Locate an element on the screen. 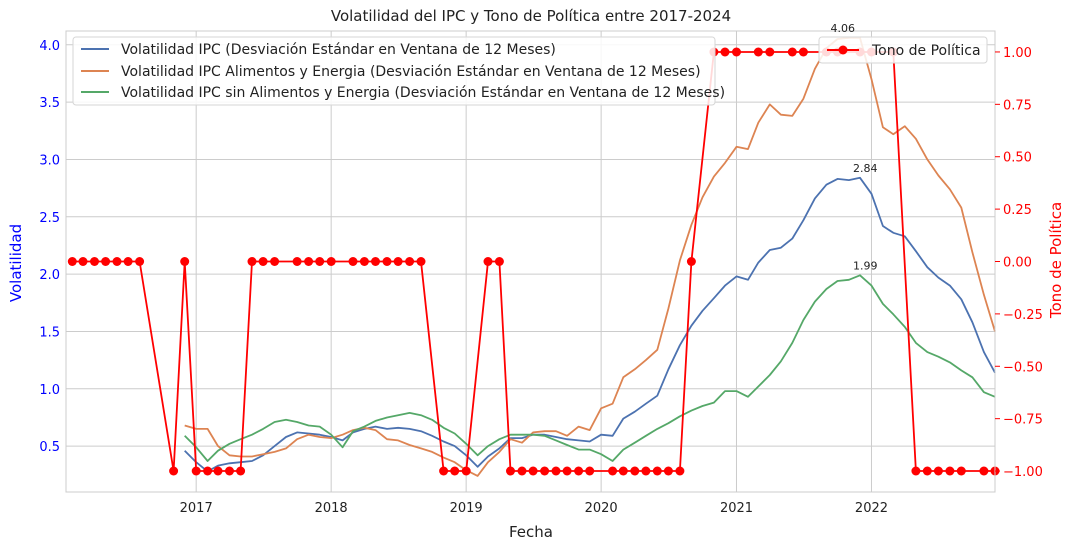 The image size is (1077, 550). legend-entry-tono: Tono de Política is located at coordinates (926, 51).